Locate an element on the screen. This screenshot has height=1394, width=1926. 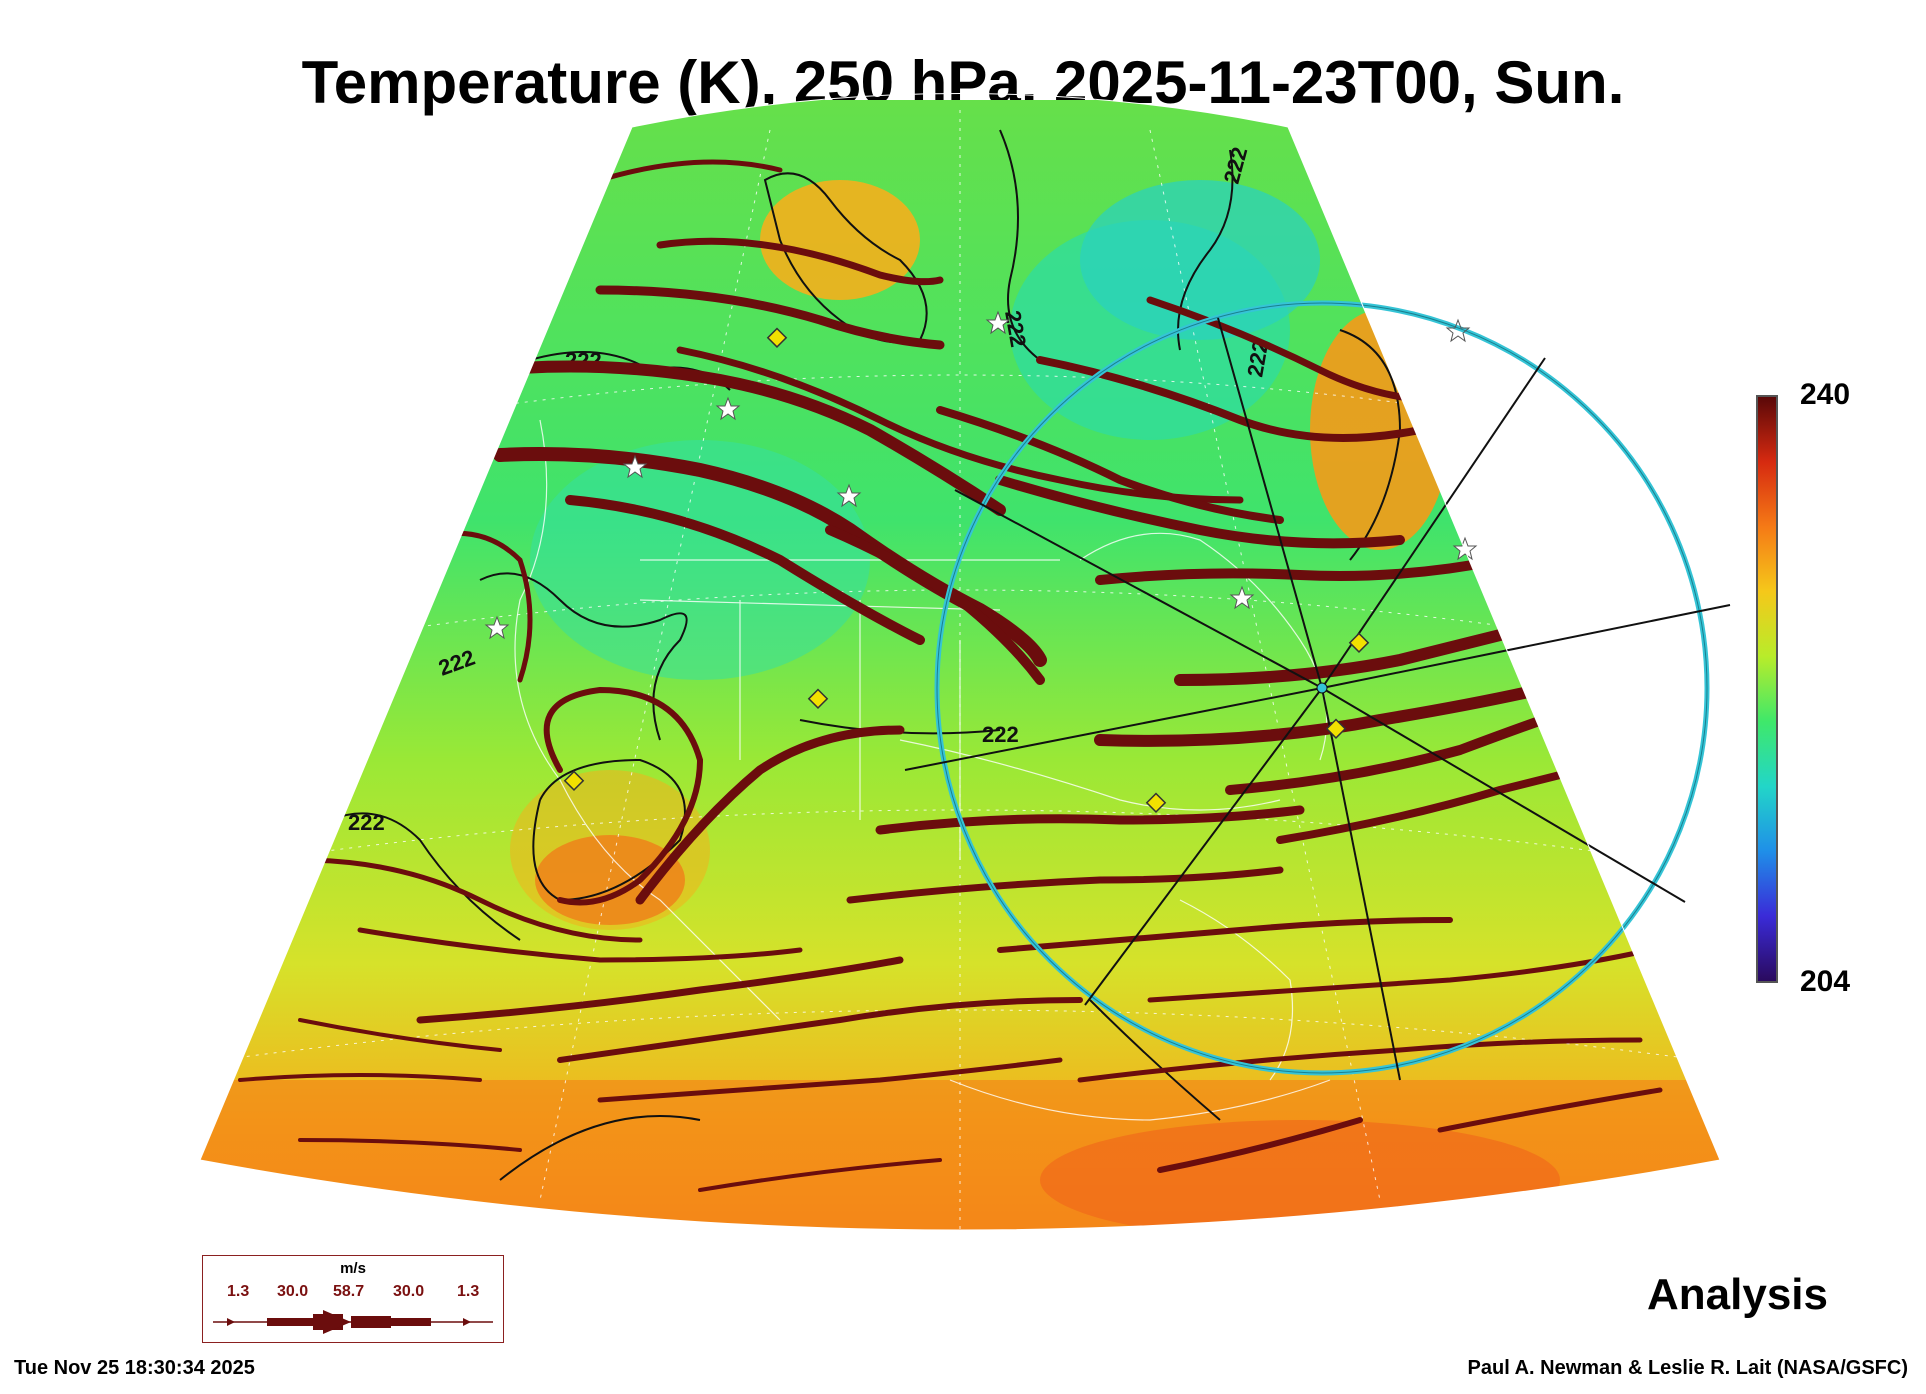
diamond-markers is located at coordinates (966, 570).